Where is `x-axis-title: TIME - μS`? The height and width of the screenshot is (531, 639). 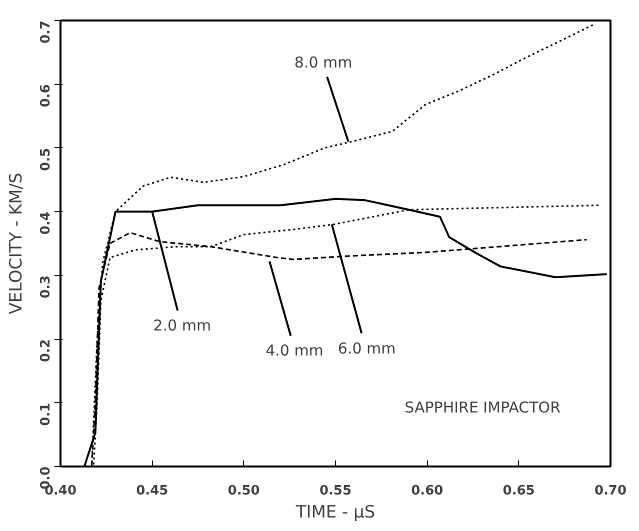
x-axis-title: TIME - μS is located at coordinates (335, 512).